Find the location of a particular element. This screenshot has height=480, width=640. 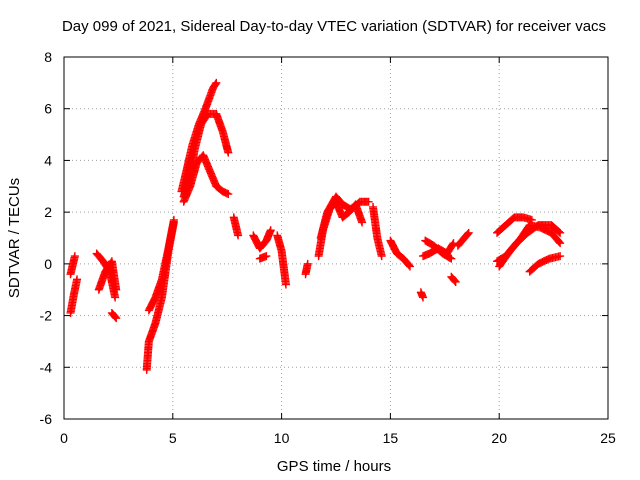

y-tick-label: 2 is located at coordinates (48, 212).